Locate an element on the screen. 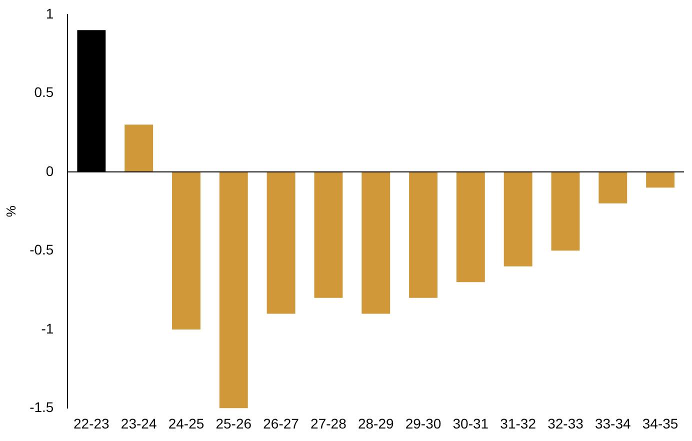  y-tick-label: 0.5 is located at coordinates (44, 92).